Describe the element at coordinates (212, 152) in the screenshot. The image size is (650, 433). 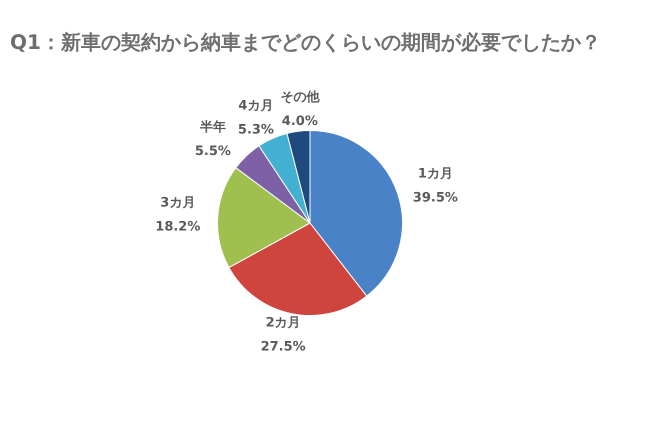
I see `data-label: 5.5%` at that location.